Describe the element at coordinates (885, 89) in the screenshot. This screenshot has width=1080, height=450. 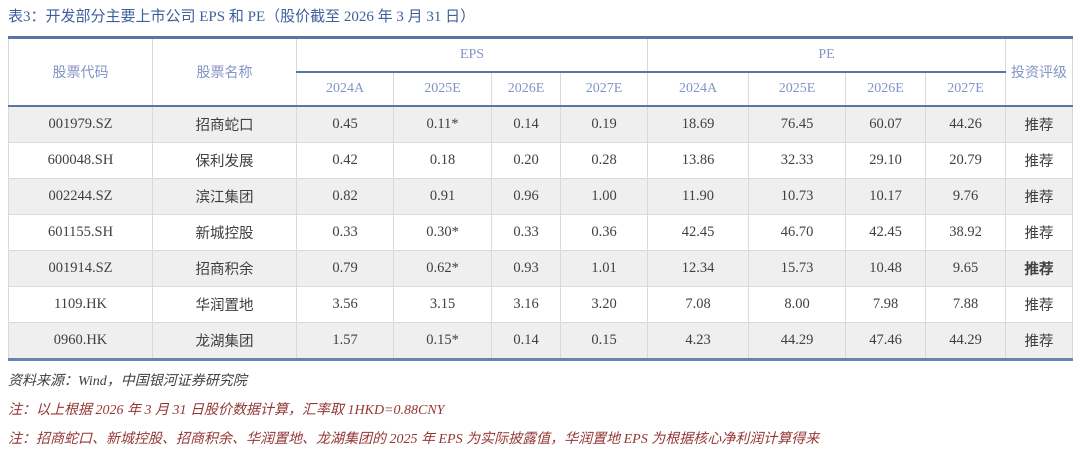
I see `header-pe-2026e: 2026E` at that location.